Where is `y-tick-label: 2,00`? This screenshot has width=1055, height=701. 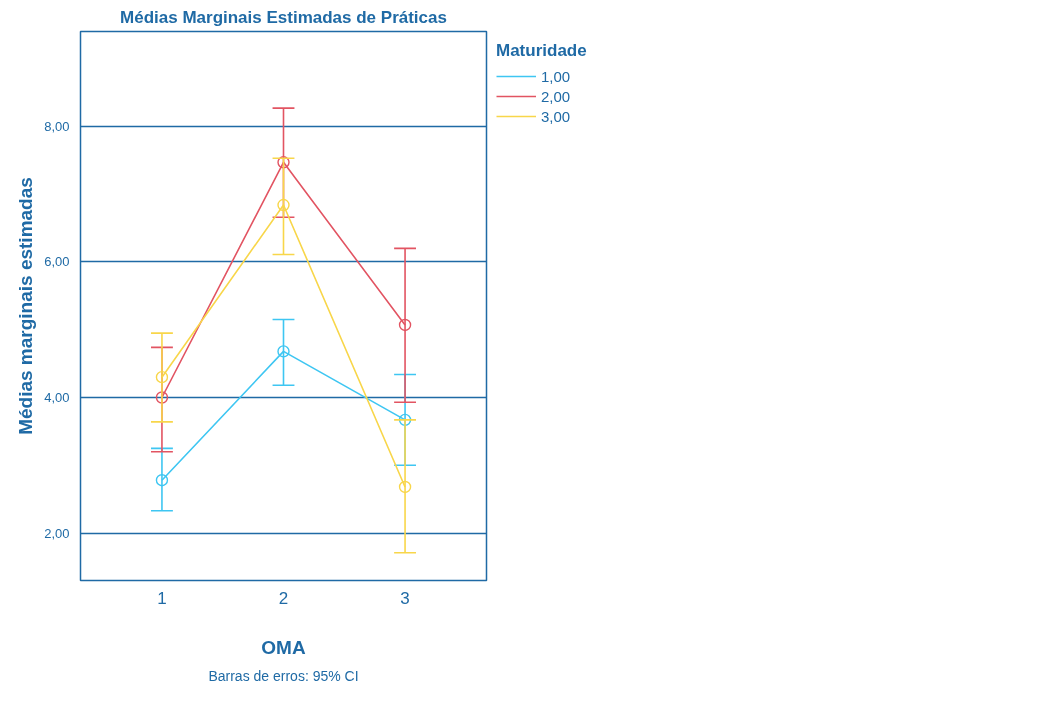 y-tick-label: 2,00 is located at coordinates (57, 533).